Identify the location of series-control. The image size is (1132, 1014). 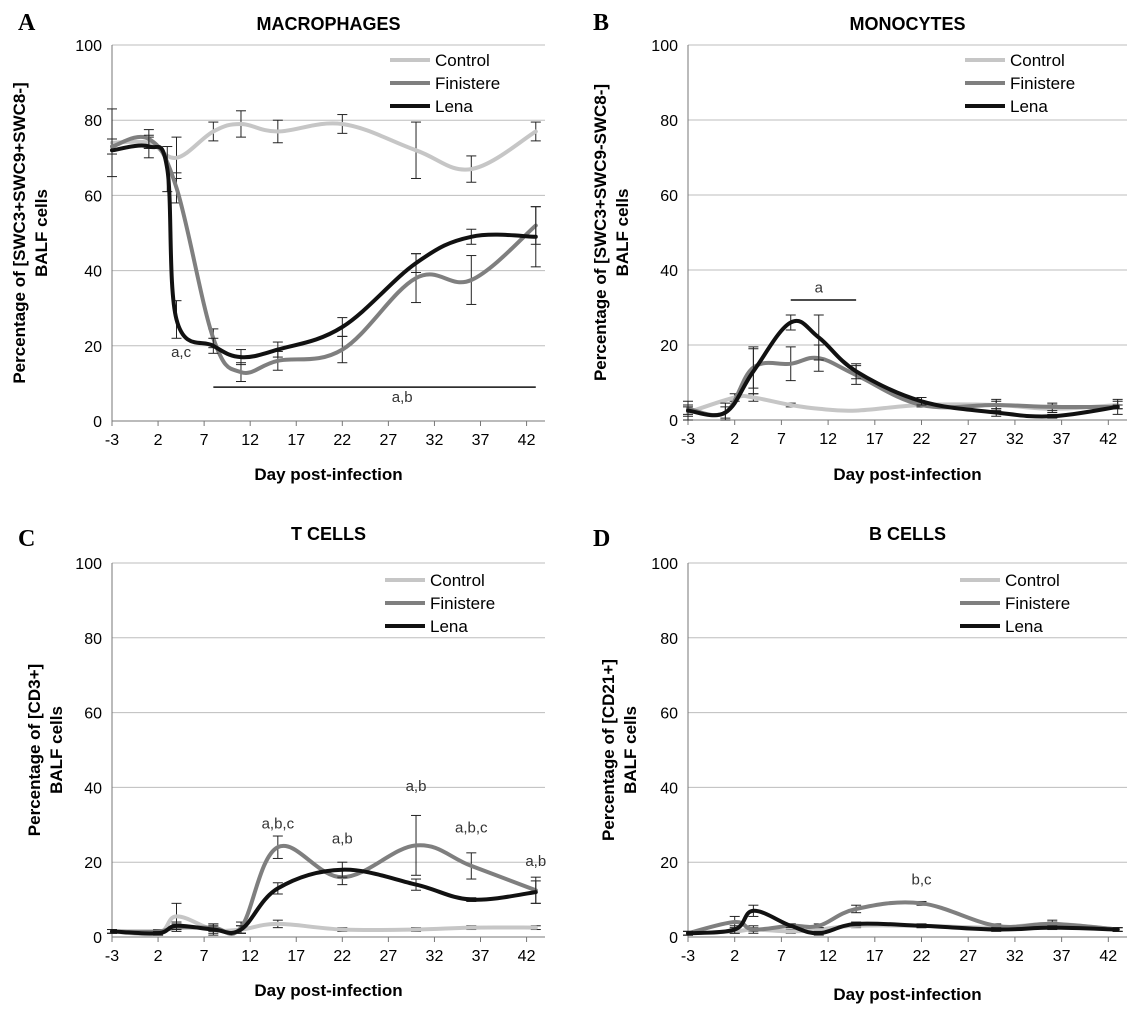
(324, 919).